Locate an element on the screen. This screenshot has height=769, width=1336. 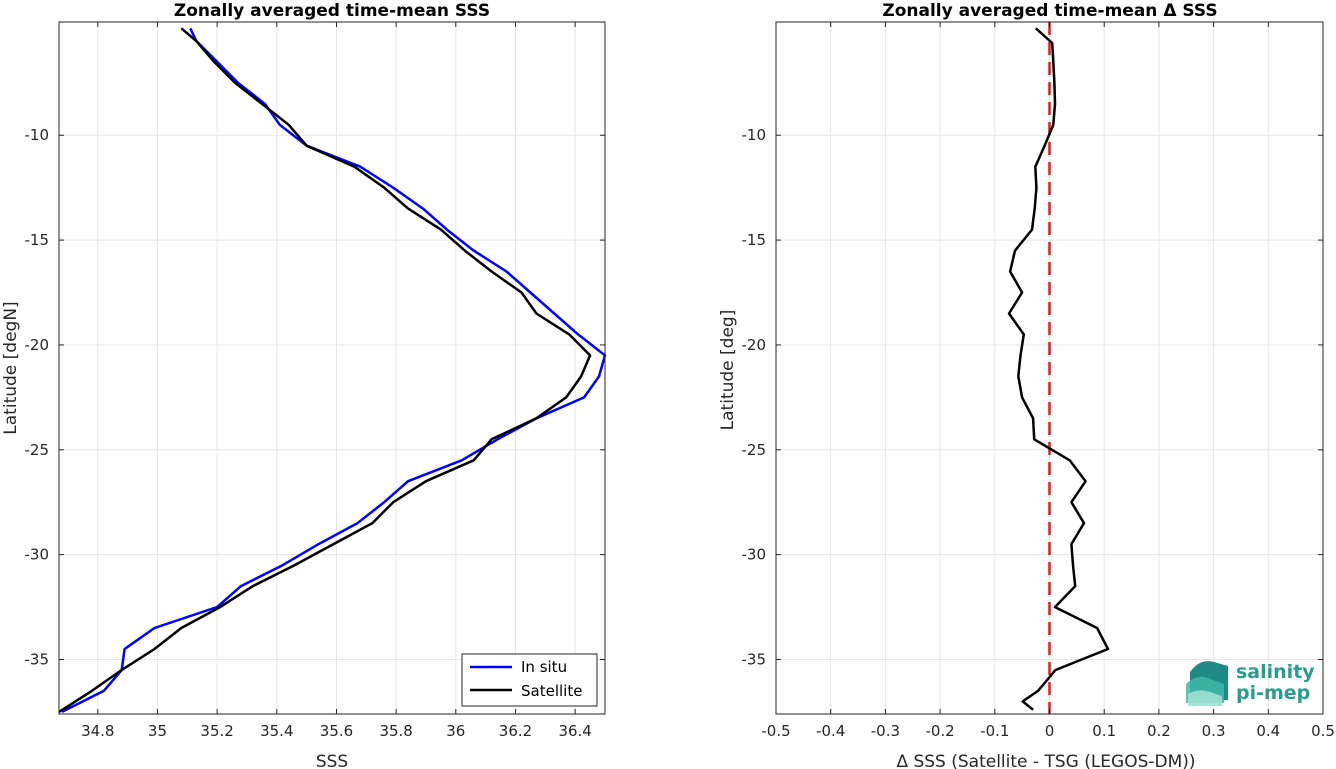
right-xlabel: Δ SSS (Satellite - TSG (LEGOS-DM)) is located at coordinates (1045, 760).